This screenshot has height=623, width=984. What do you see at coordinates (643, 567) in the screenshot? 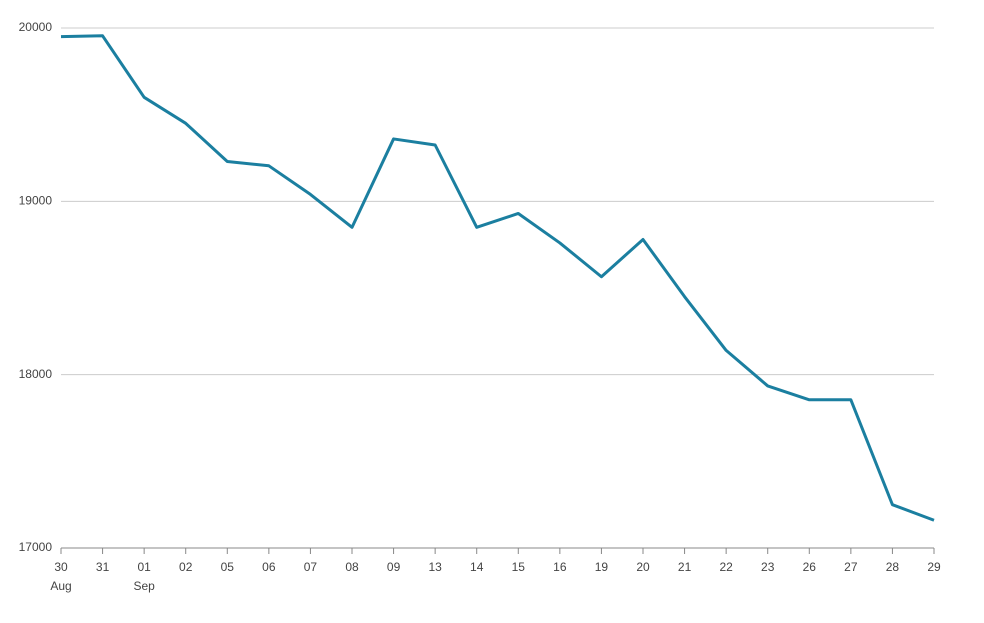
I see `x-tick-label: 20` at bounding box center [643, 567].